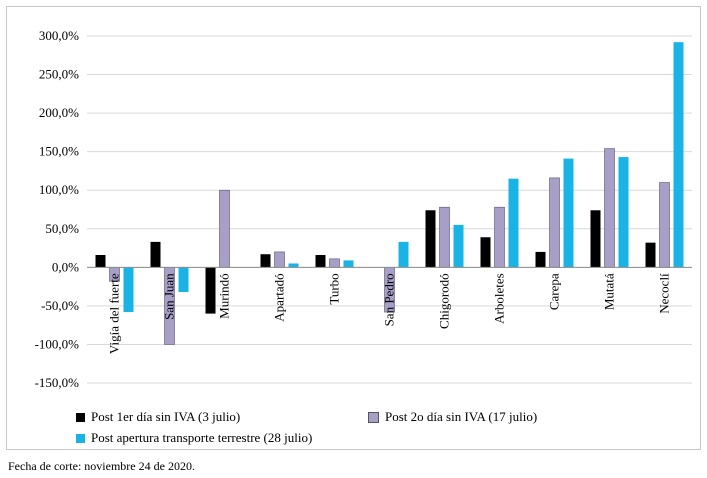 This screenshot has height=478, width=707. What do you see at coordinates (60, 305) in the screenshot?
I see `y-tick-label: -50,0%` at bounding box center [60, 305].